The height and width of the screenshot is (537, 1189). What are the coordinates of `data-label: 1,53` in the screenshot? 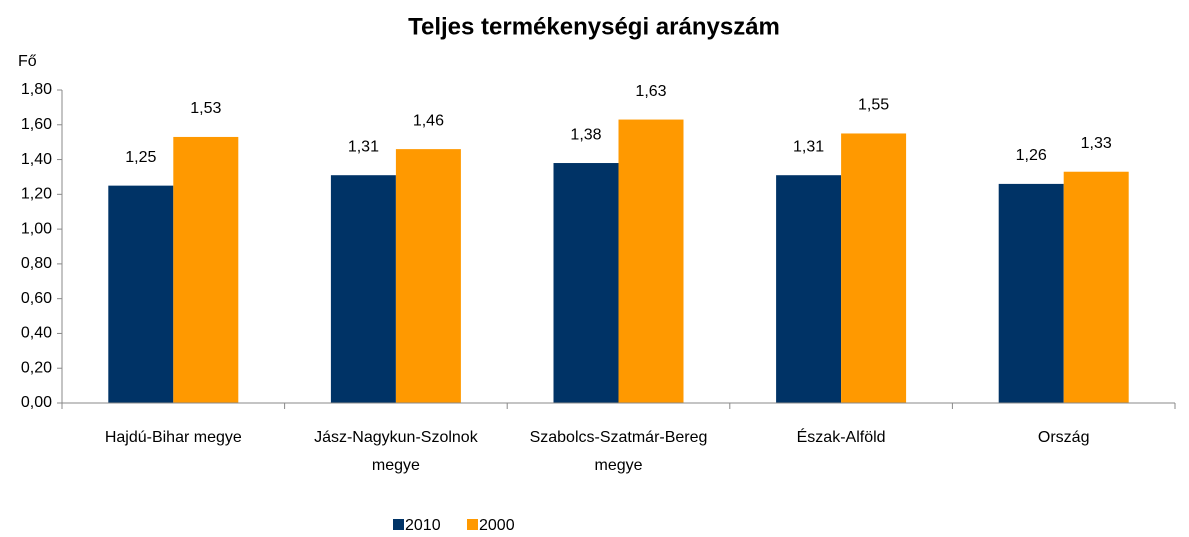 It's located at (205, 108).